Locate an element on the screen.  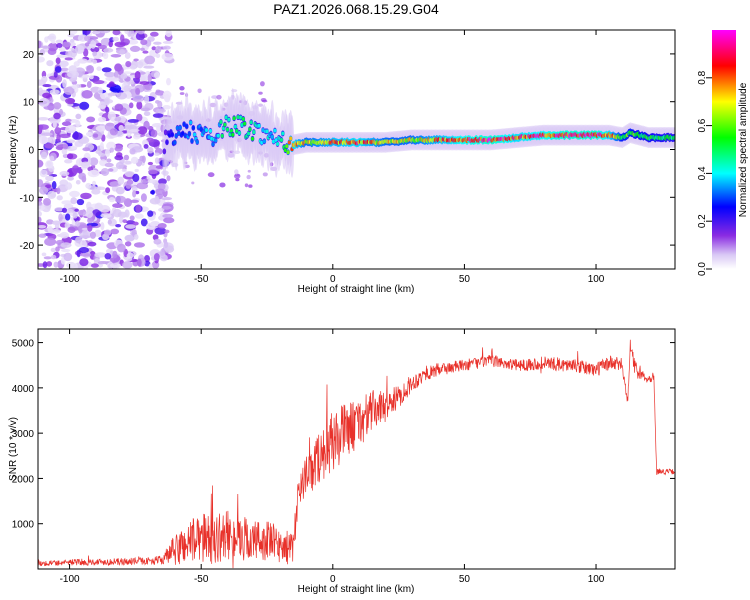
colorbar-tick-label: 0.4 is located at coordinates (702, 173).